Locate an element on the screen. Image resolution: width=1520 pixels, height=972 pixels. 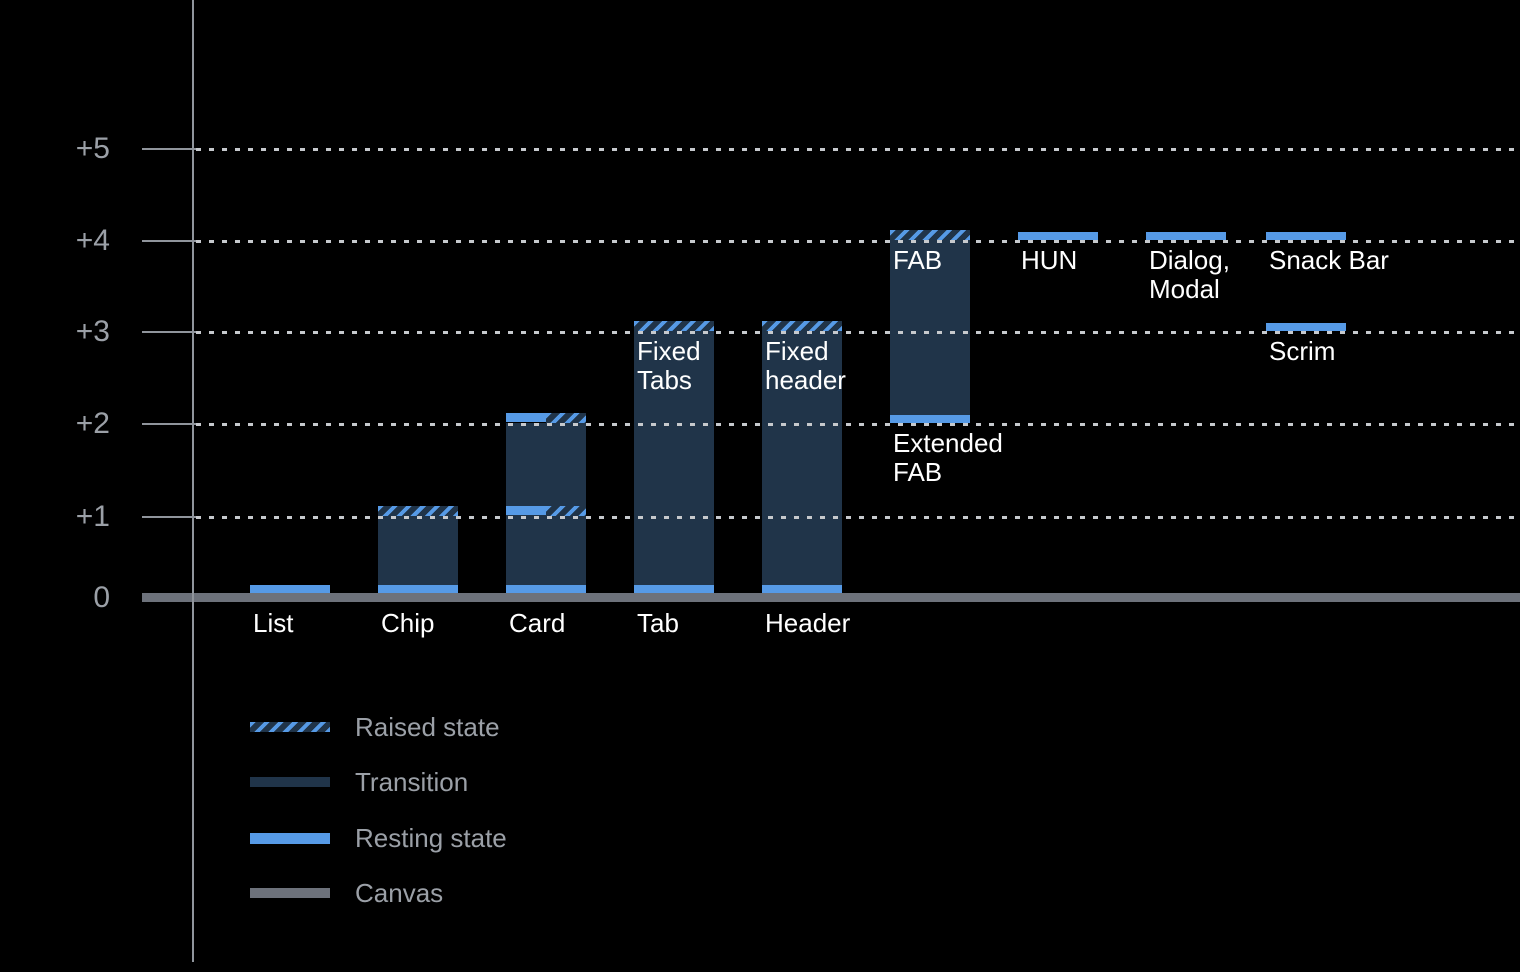
bar-tab-raised-band is located at coordinates (674, 326).